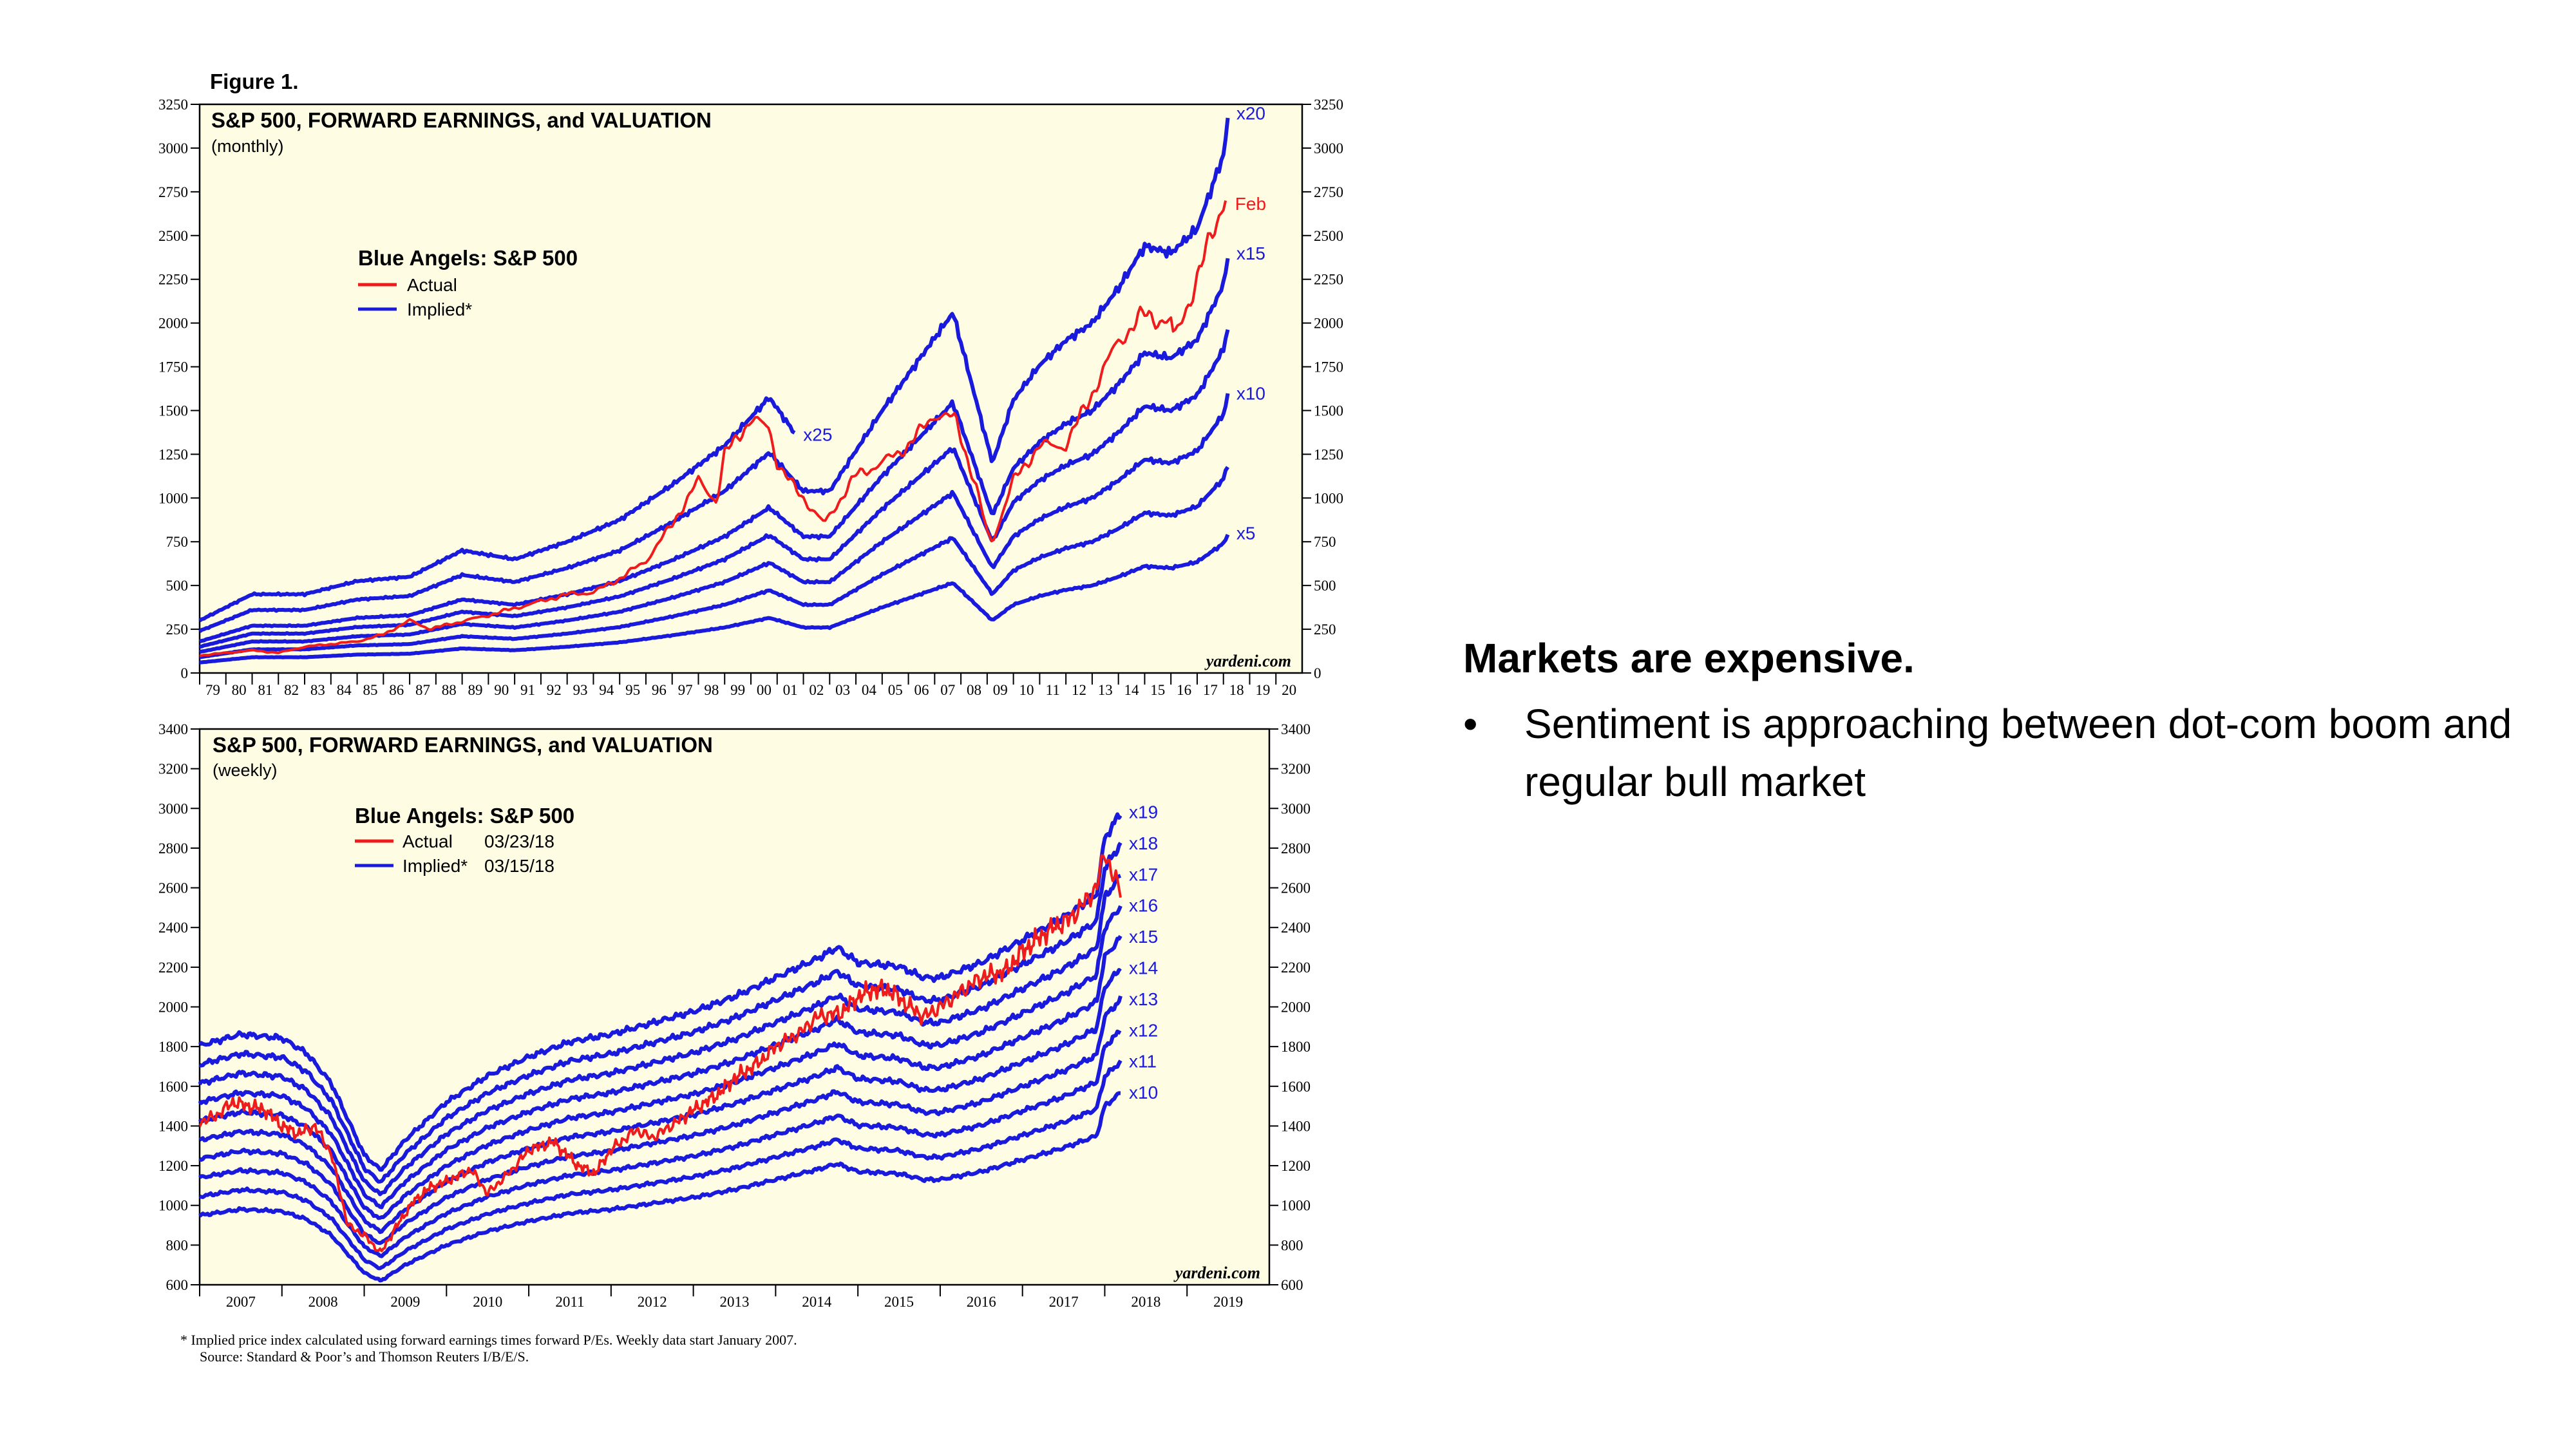  Describe the element at coordinates (1143, 812) in the screenshot. I see `weekly-implied-line-x19-label: x19` at that location.